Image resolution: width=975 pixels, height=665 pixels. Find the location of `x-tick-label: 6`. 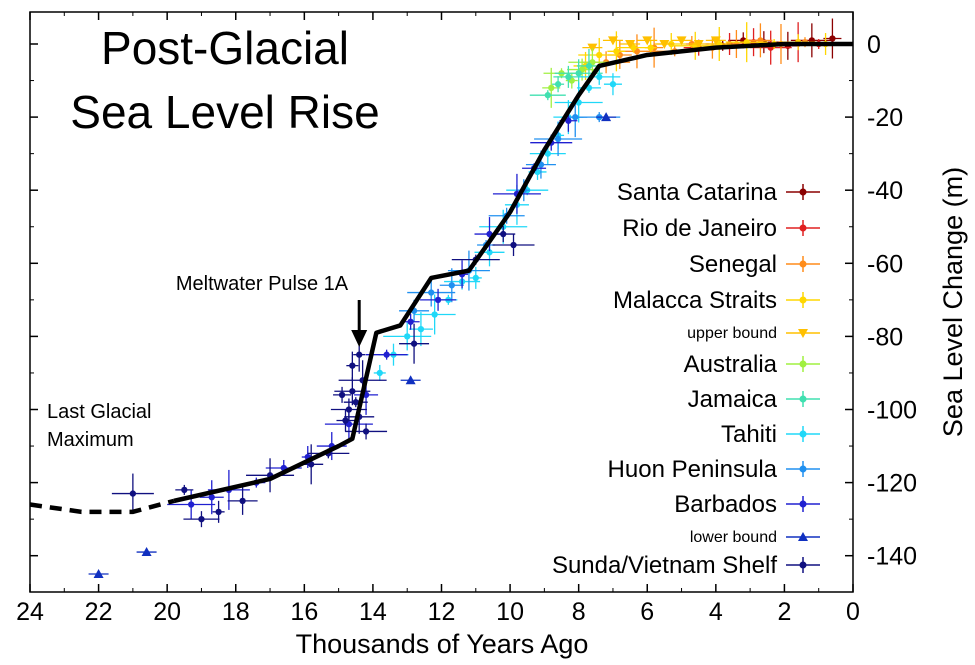

x-tick-label: 6 is located at coordinates (647, 612).